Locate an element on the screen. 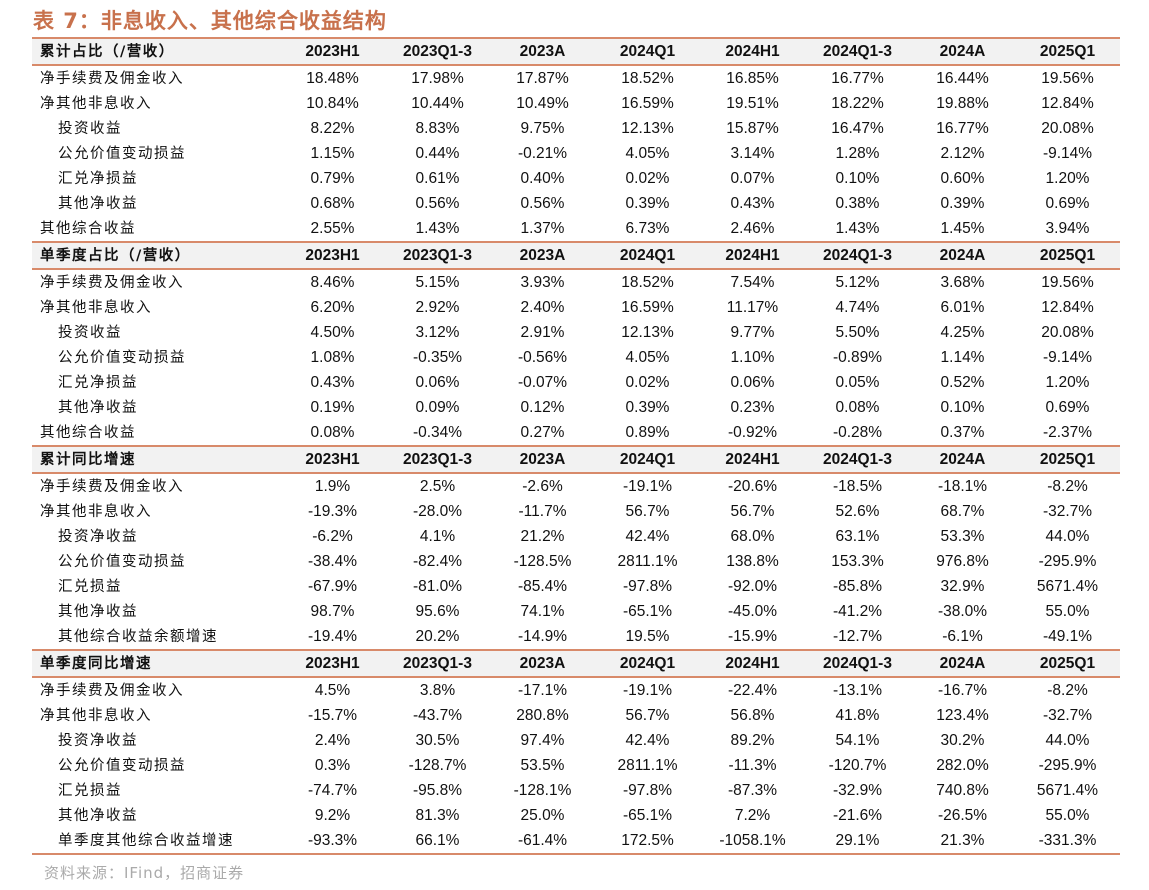  cell-value: 0.44% is located at coordinates (437, 153).